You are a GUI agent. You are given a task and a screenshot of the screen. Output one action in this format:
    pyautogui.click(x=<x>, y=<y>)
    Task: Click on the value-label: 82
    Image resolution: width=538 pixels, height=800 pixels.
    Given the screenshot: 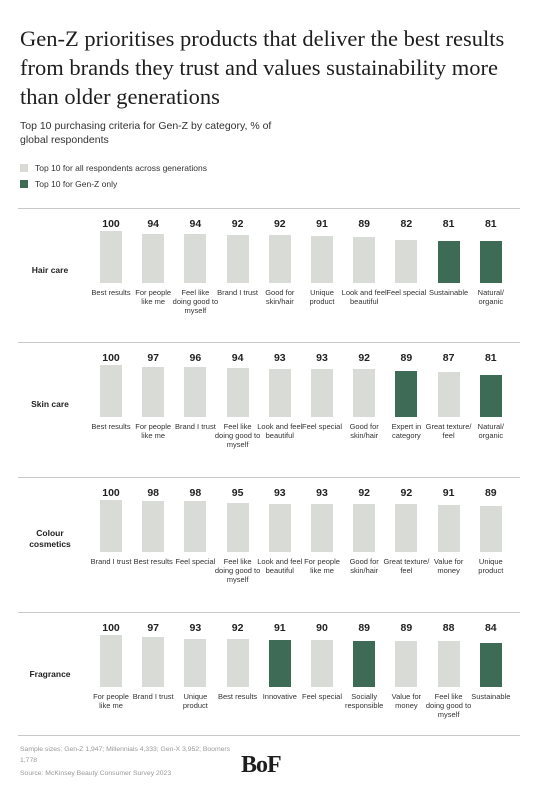 What is the action you would take?
    pyautogui.click(x=406, y=224)
    